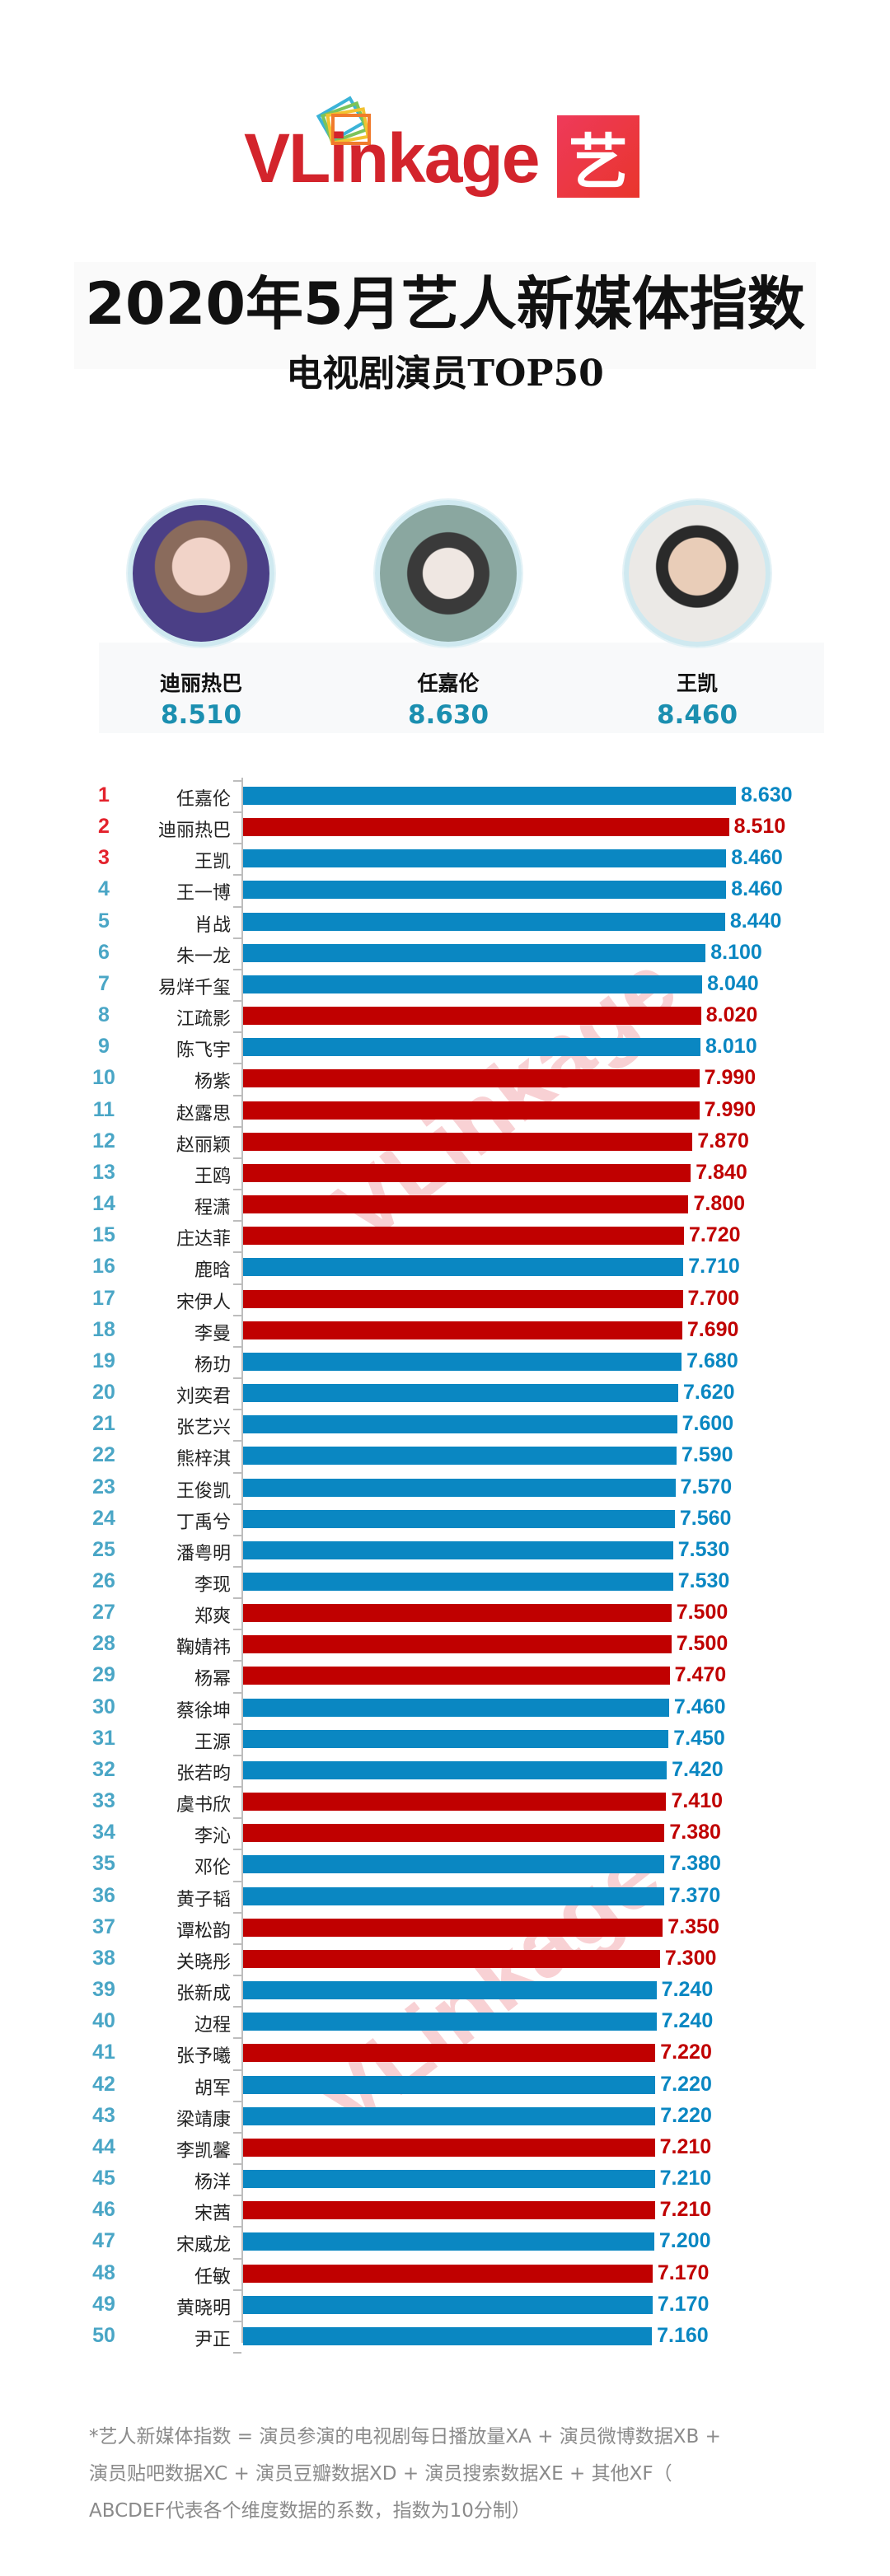 This screenshot has width=890, height=2576. I want to click on artist-name: 王一博, so click(203, 894).